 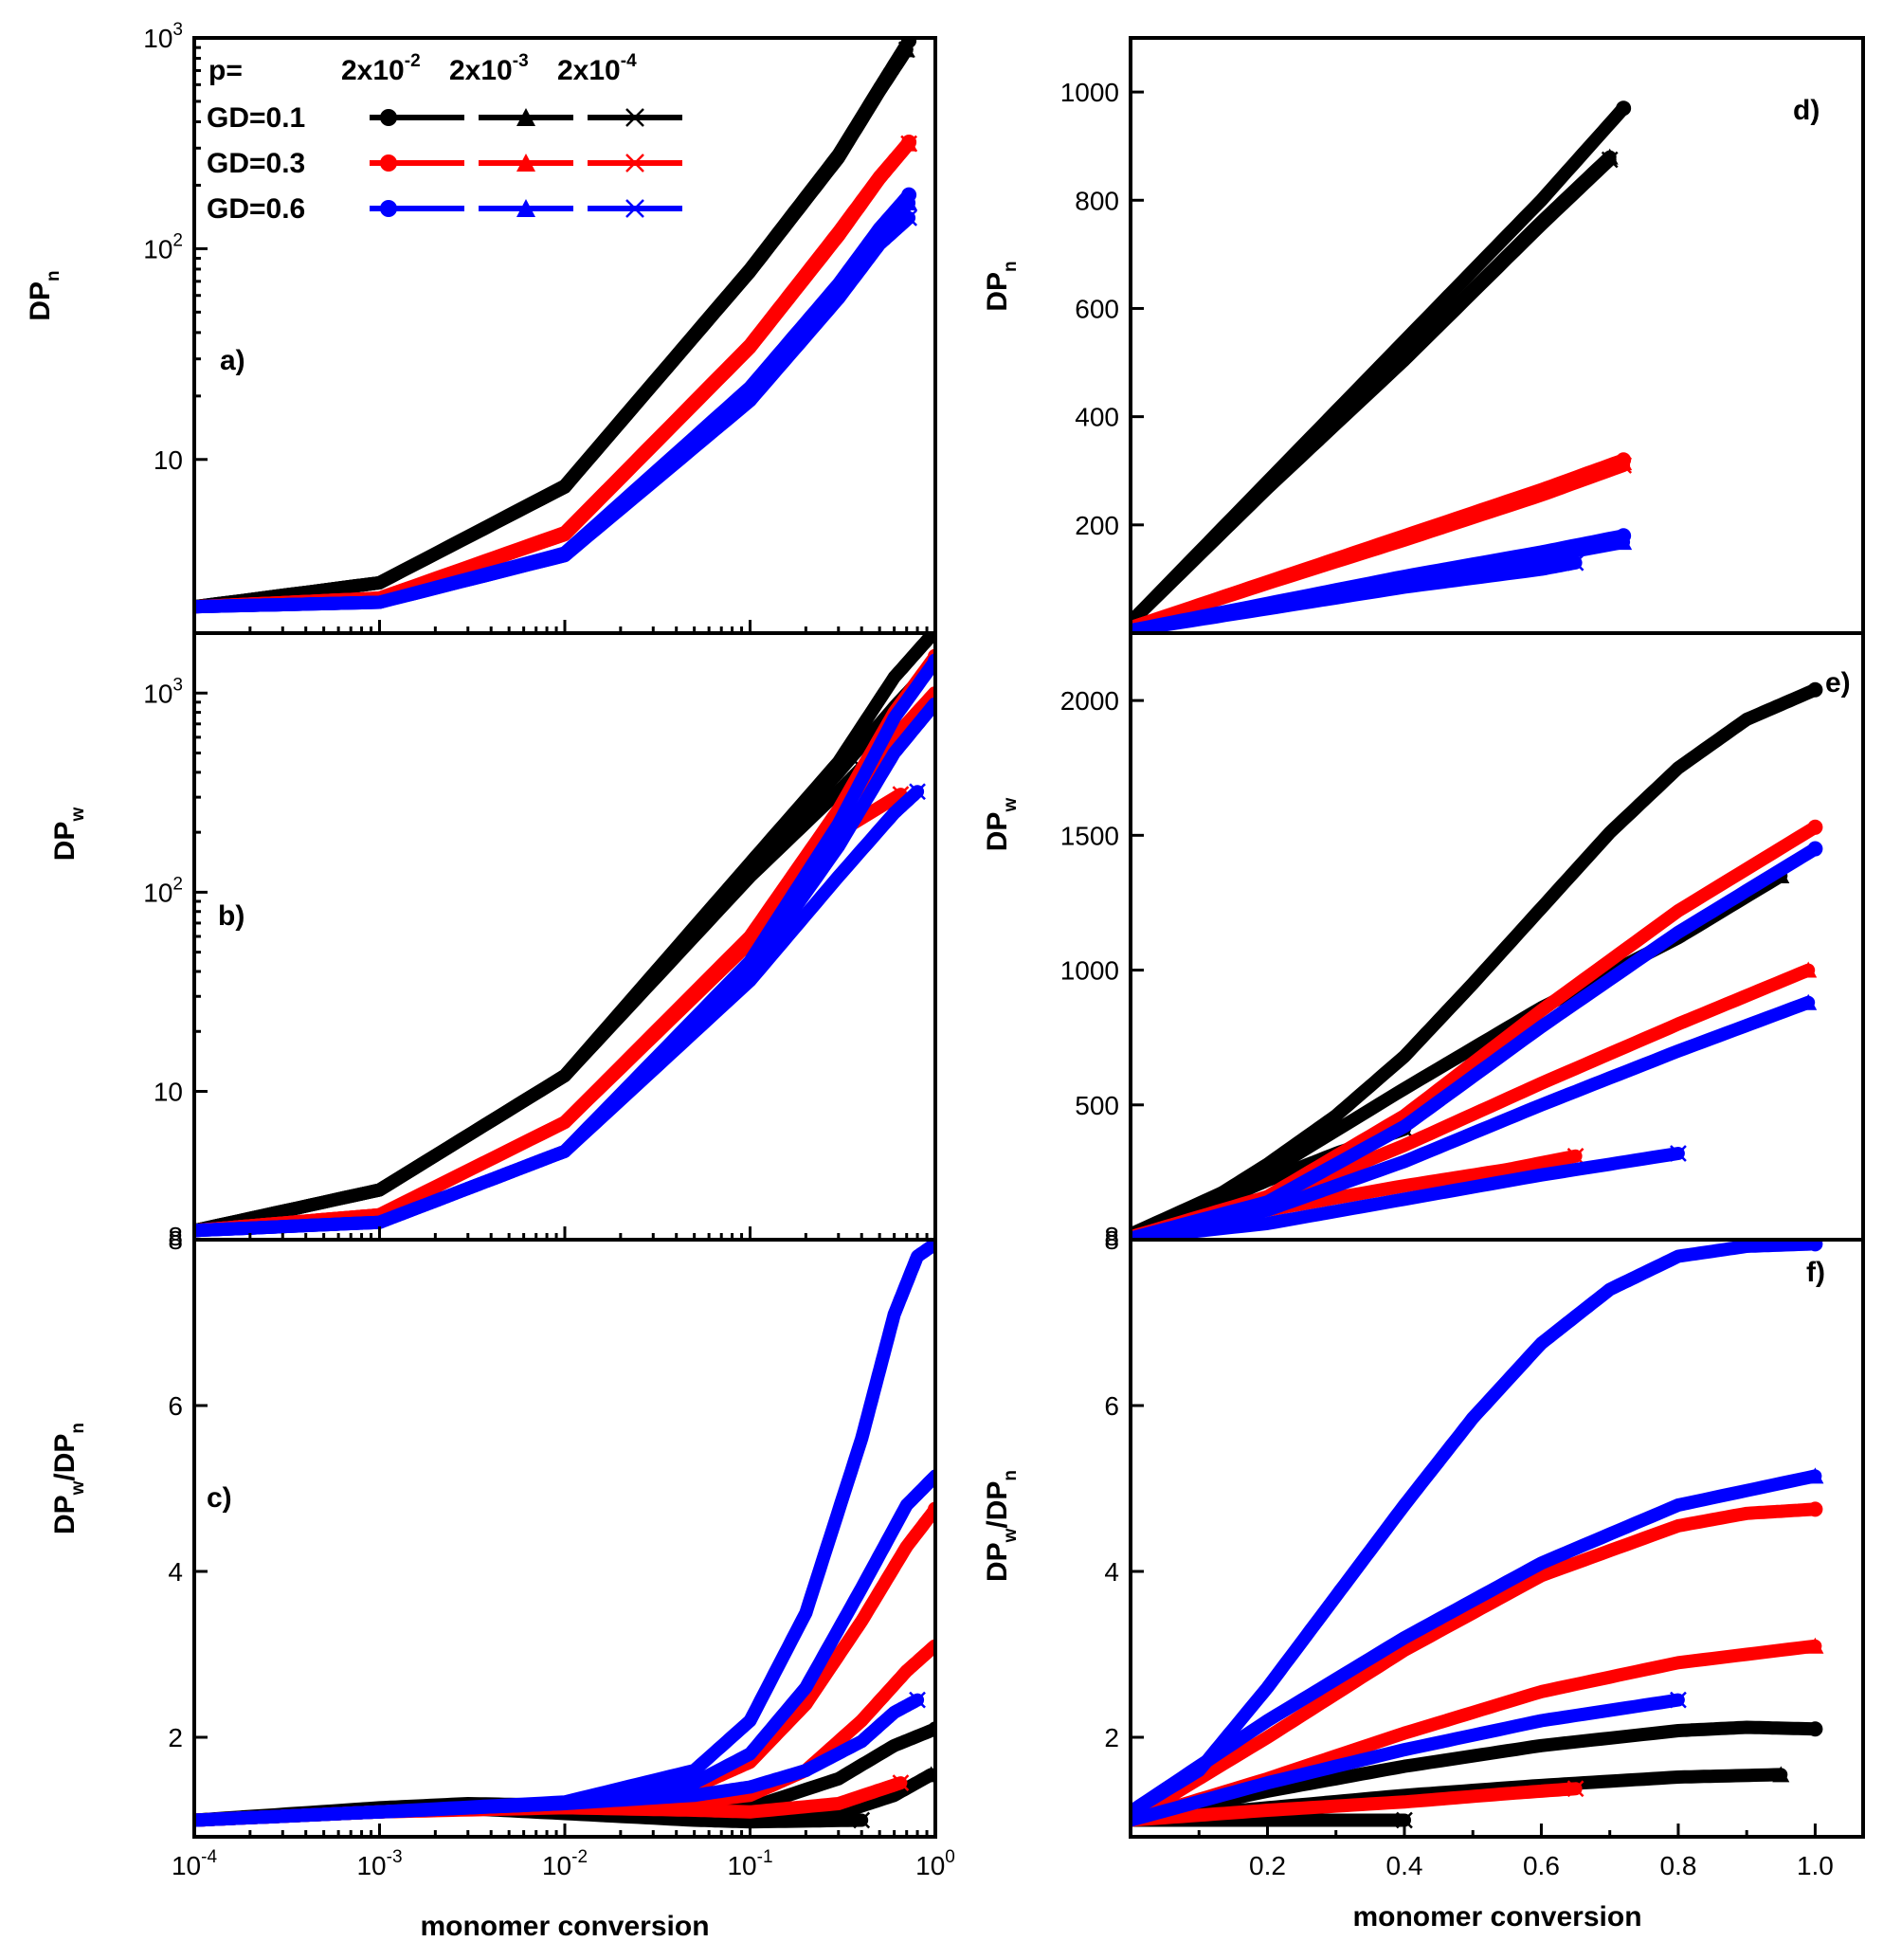 What do you see at coordinates (1001, 286) in the screenshot?
I see `ylabel-d: DPn` at bounding box center [1001, 286].